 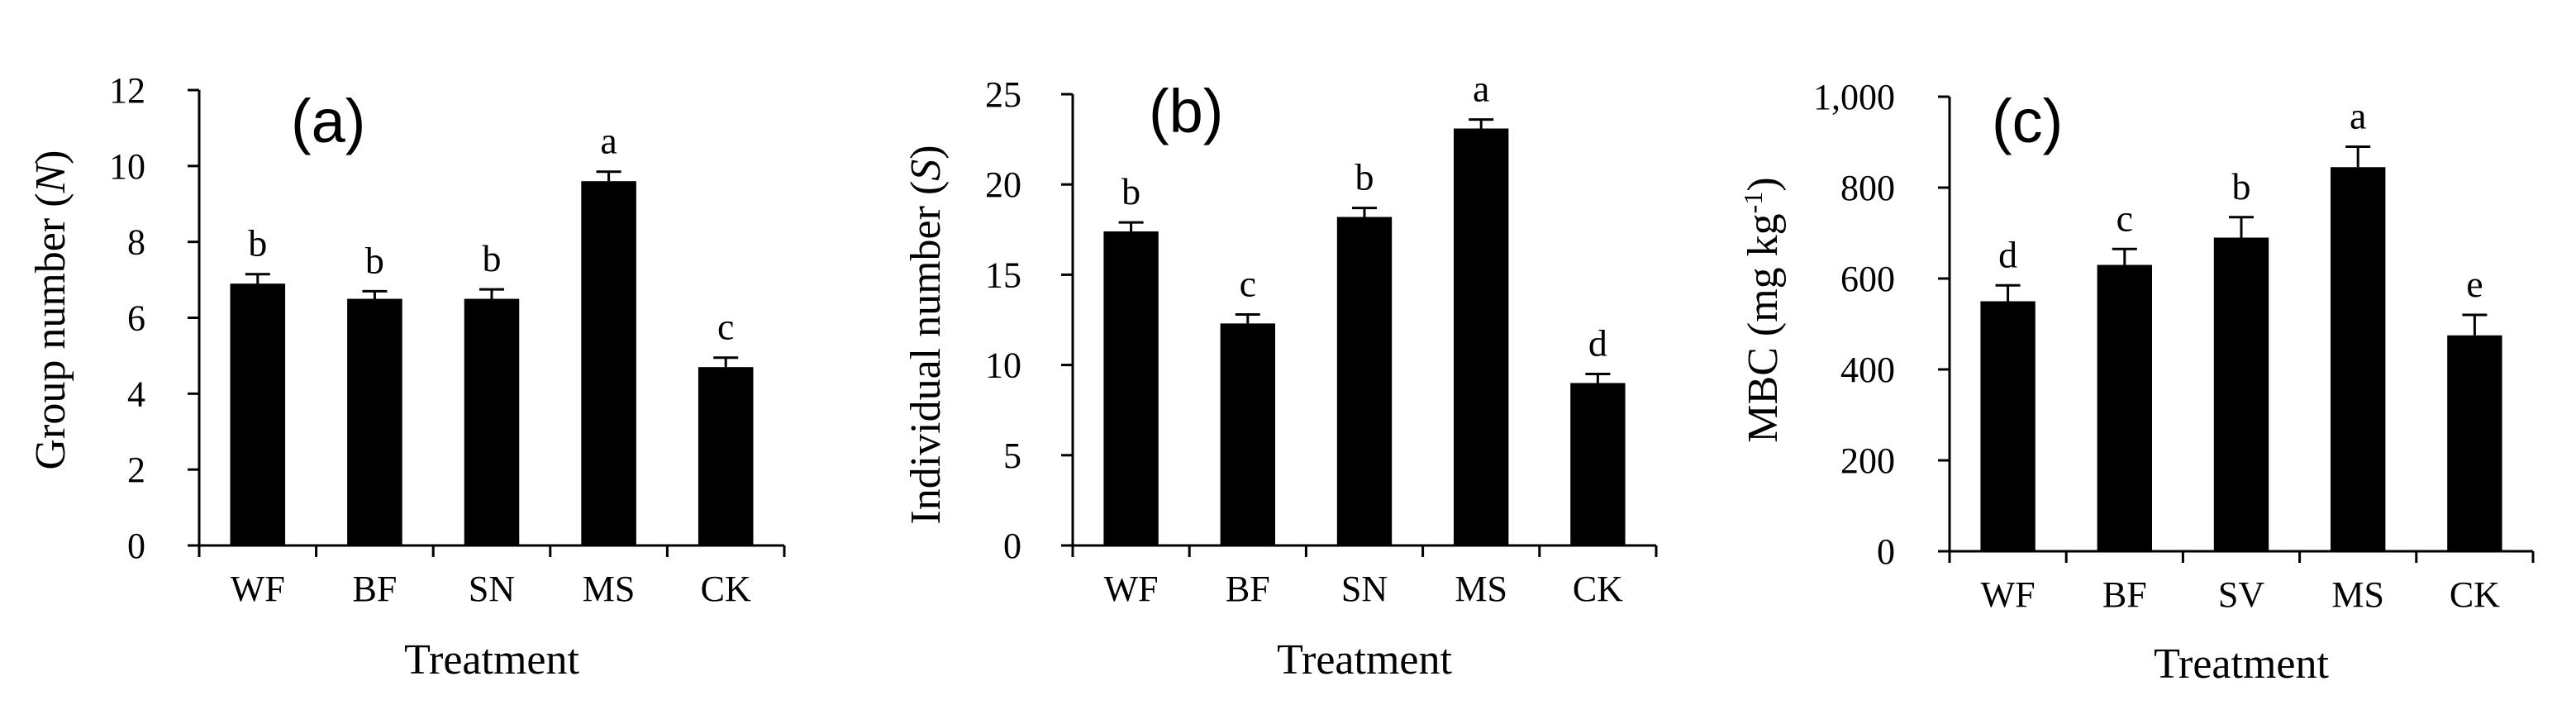 I want to click on y-tick-label: 15, so click(x=1003, y=275).